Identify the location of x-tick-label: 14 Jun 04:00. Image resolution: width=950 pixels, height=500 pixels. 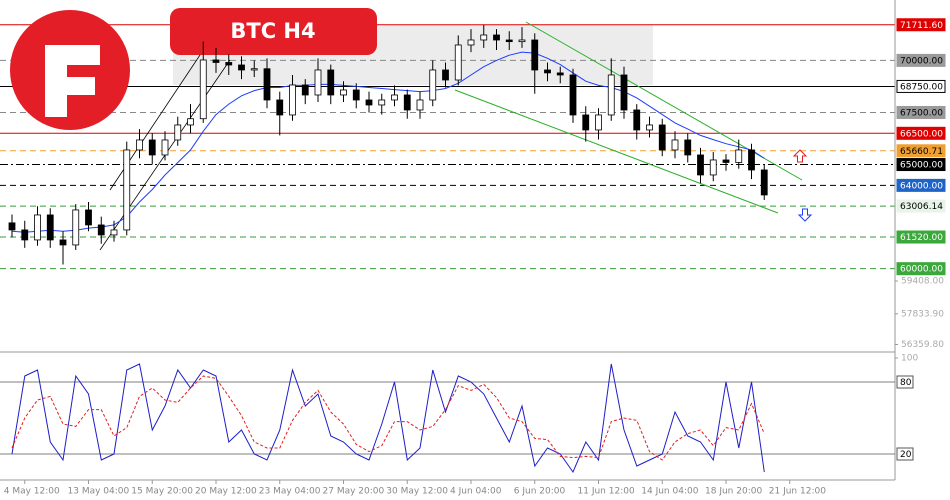
(669, 492).